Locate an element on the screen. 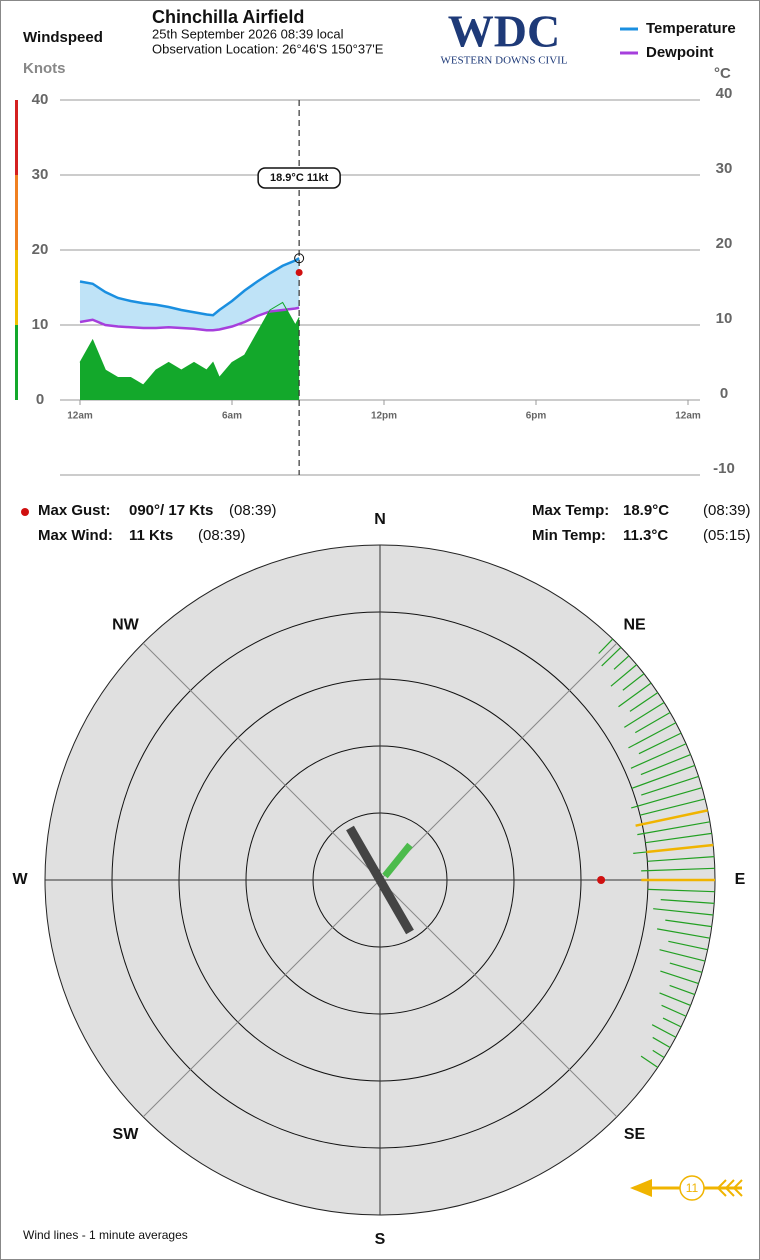  compass-label: E is located at coordinates (740, 879).